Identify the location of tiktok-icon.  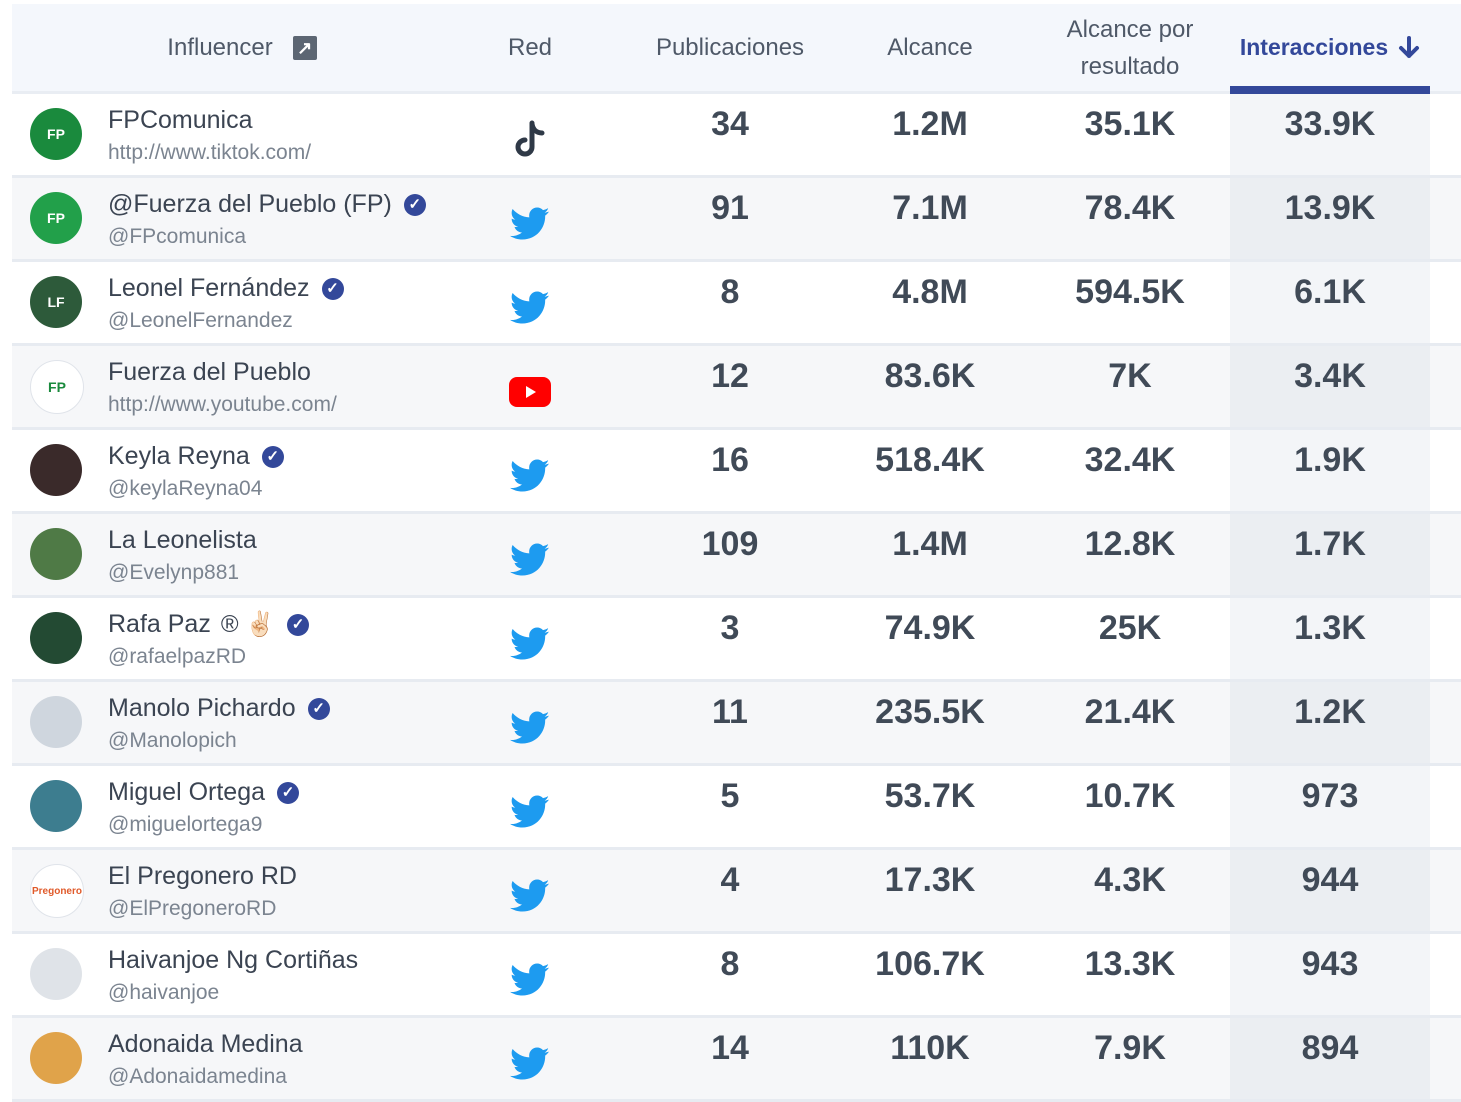
(530, 138).